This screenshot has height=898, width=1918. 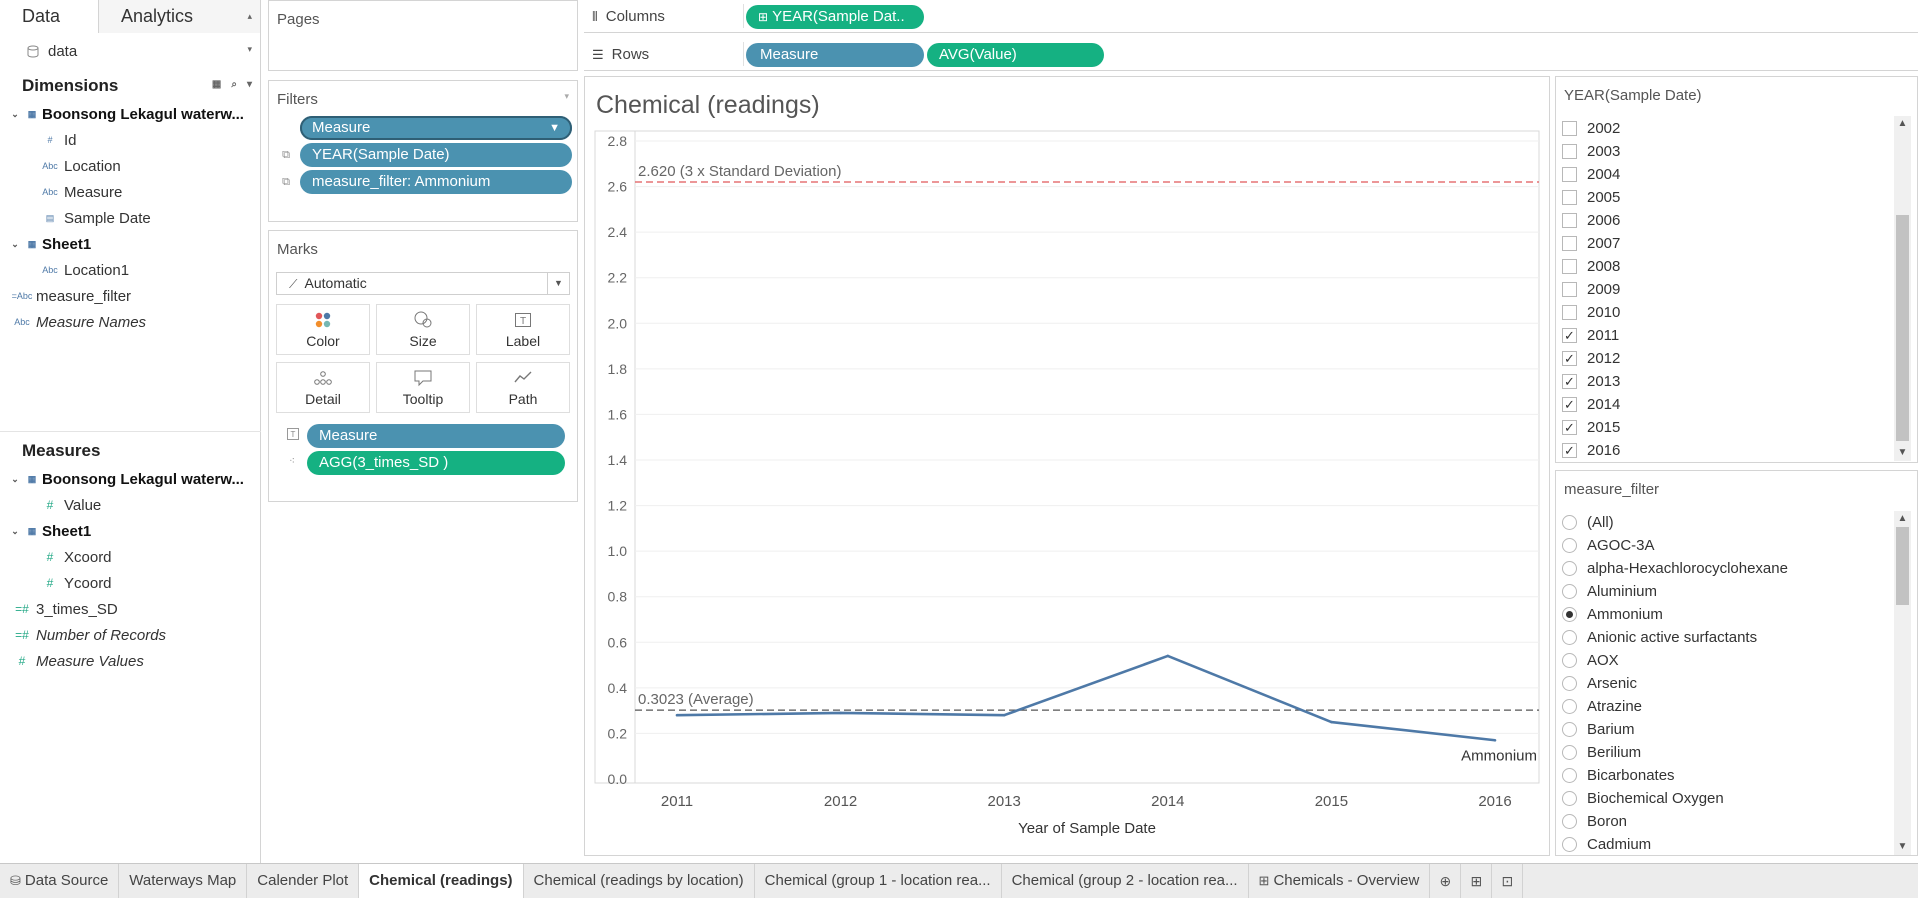 What do you see at coordinates (1902, 123) in the screenshot?
I see `scroll-up-icon: ▲` at bounding box center [1902, 123].